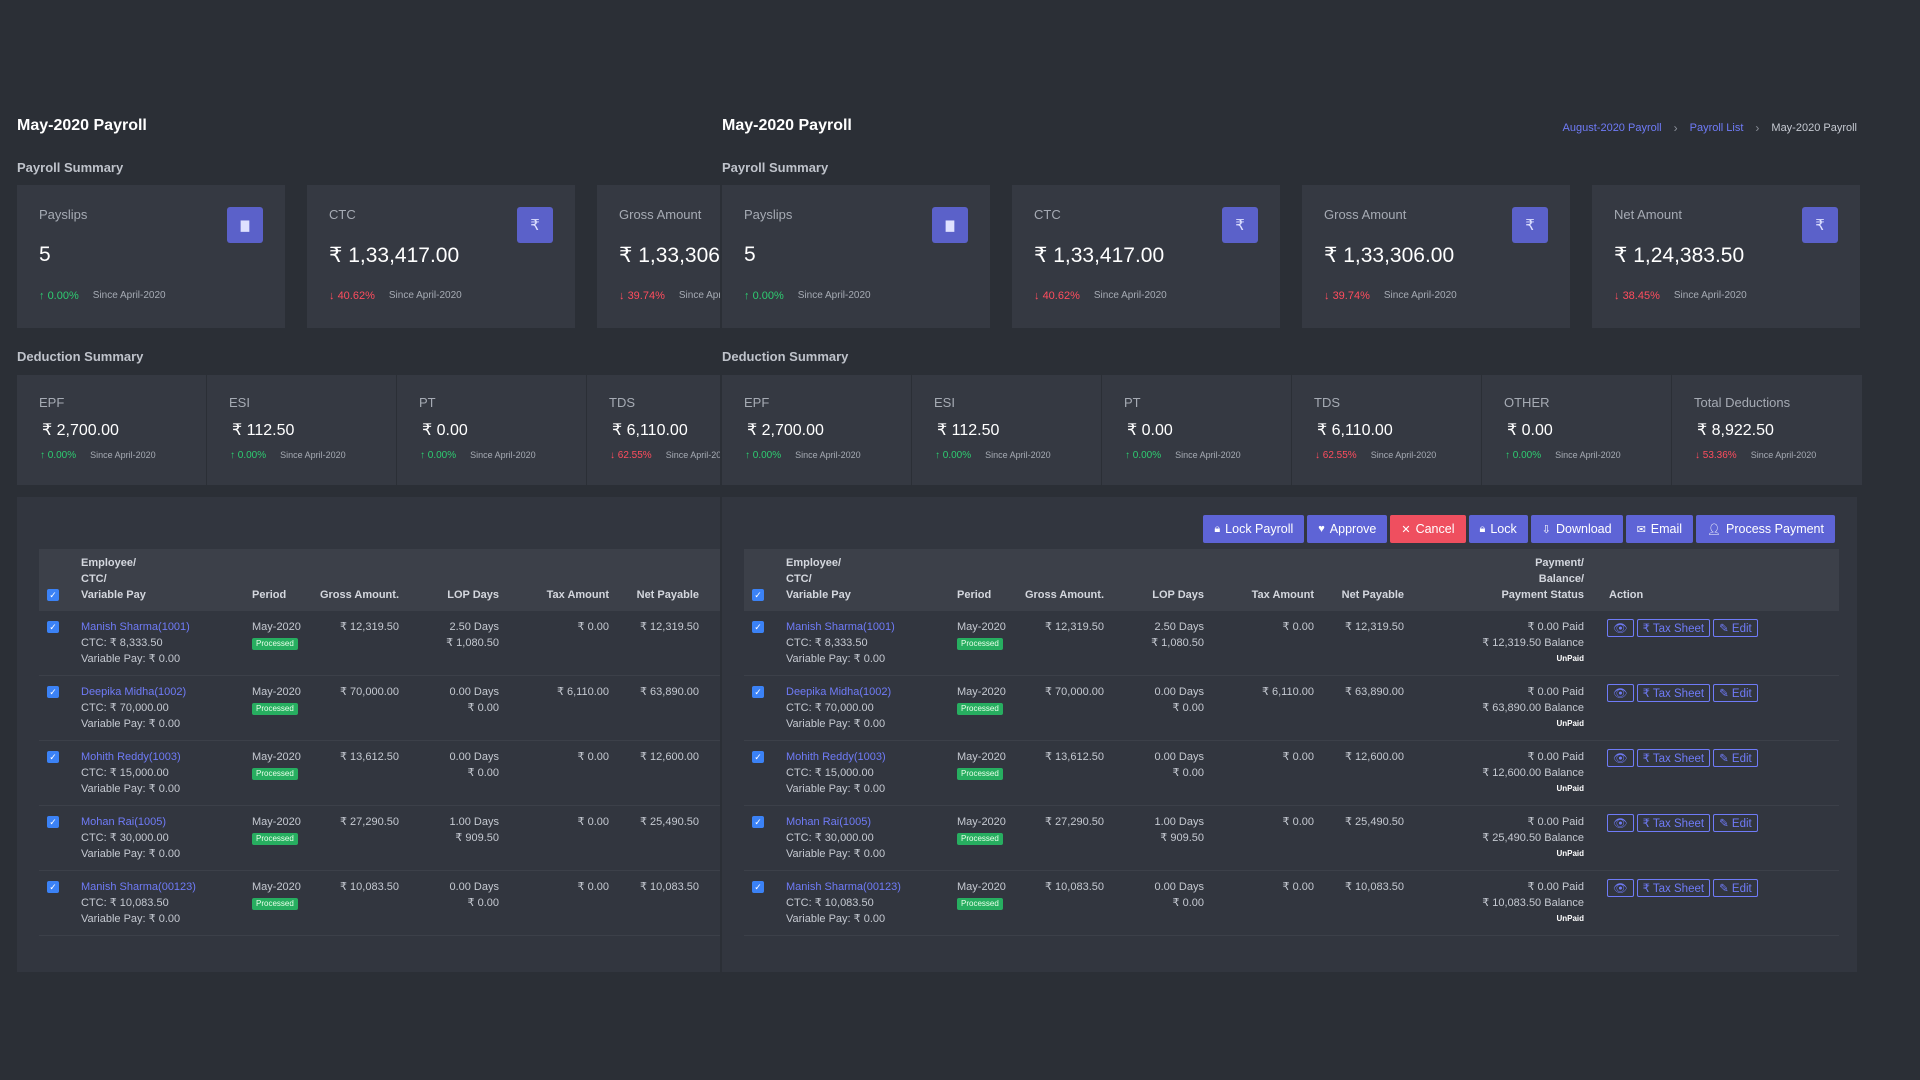 This screenshot has width=1920, height=1080. Describe the element at coordinates (352, 296) in the screenshot. I see `arrow-down-icon: ↓ 40.62%` at that location.